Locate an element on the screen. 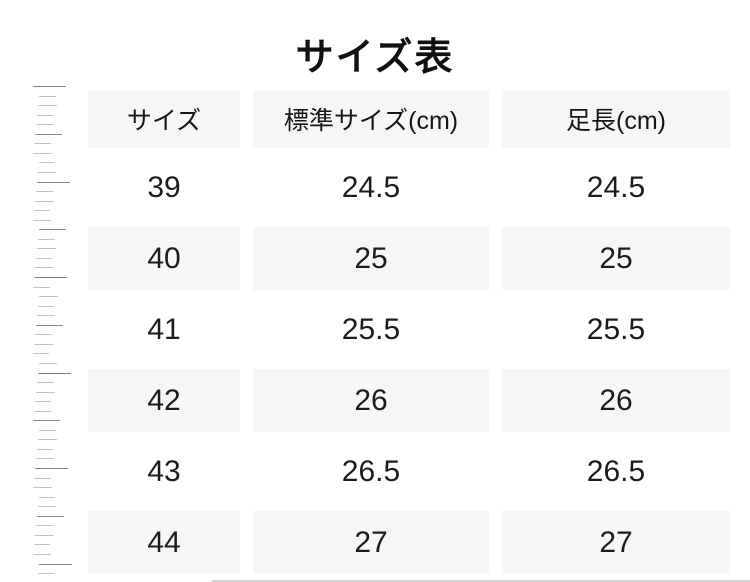  column-header-standard: 標準サイズ(cm) is located at coordinates (371, 119).